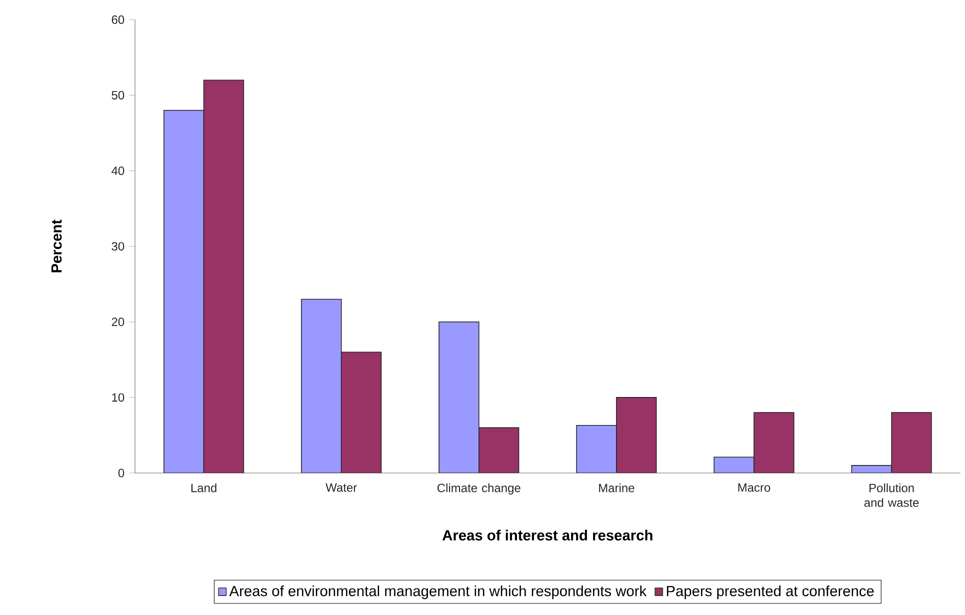 The height and width of the screenshot is (615, 965). What do you see at coordinates (118, 19) in the screenshot?
I see `y-tick-label: 60` at bounding box center [118, 19].